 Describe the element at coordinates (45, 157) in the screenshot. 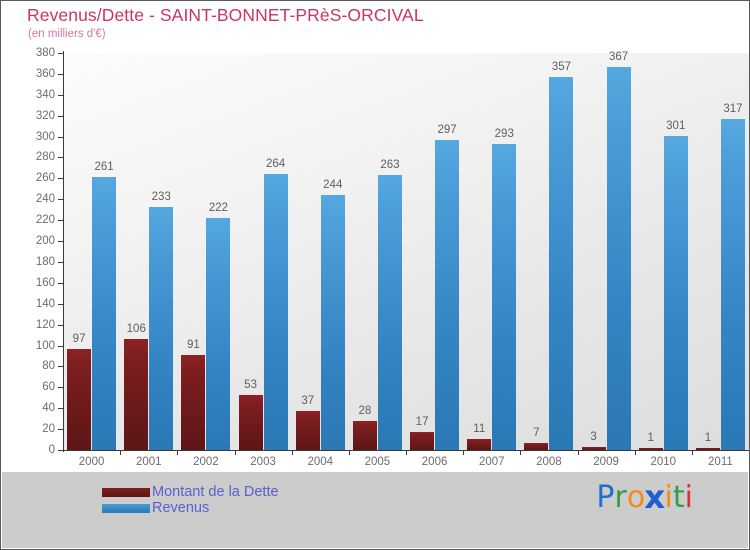

I see `y-axis-tick-label: 280` at that location.